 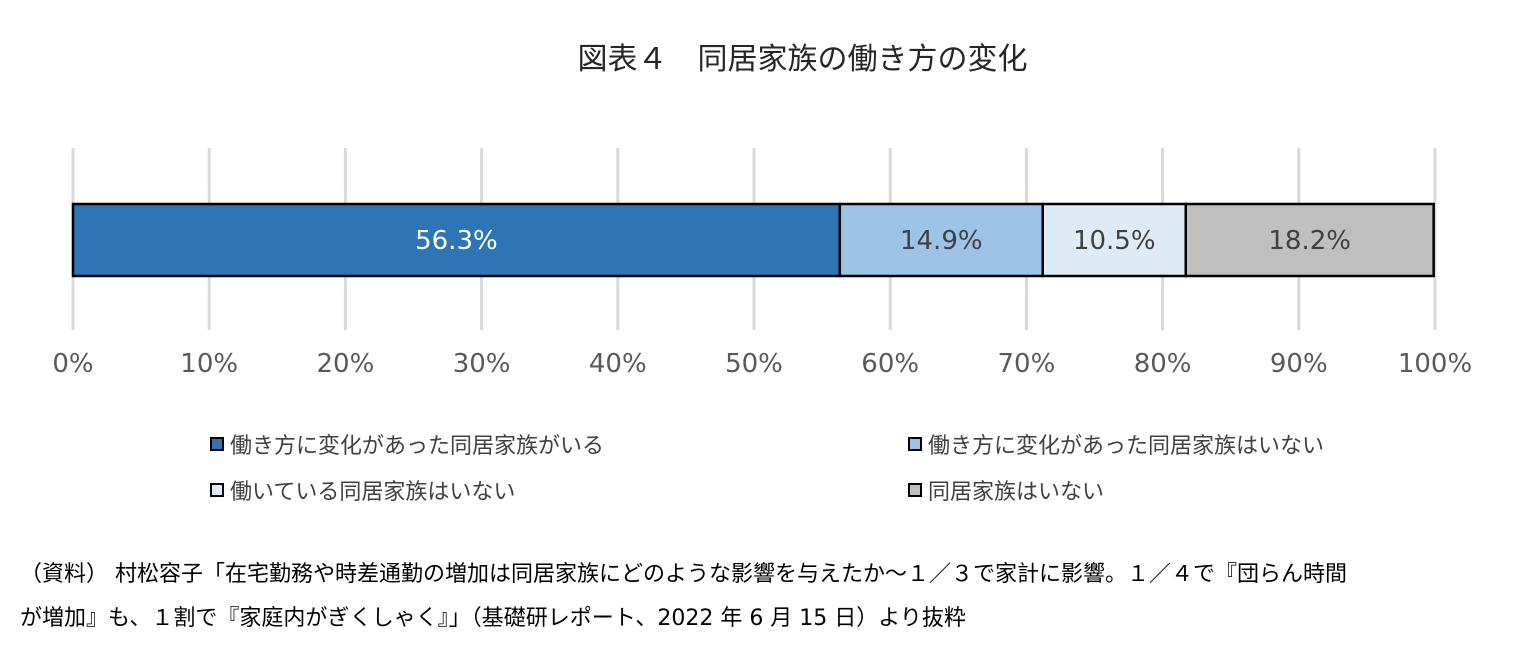 I want to click on x-tick-label-1: 10%, so click(x=209, y=364).